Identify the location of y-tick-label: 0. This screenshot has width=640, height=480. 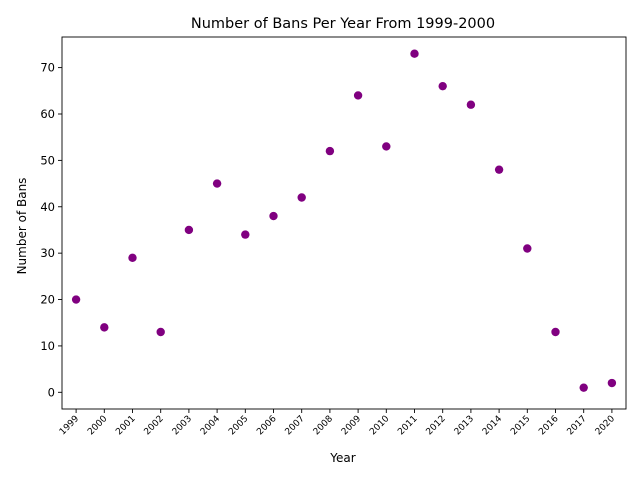
(51, 392).